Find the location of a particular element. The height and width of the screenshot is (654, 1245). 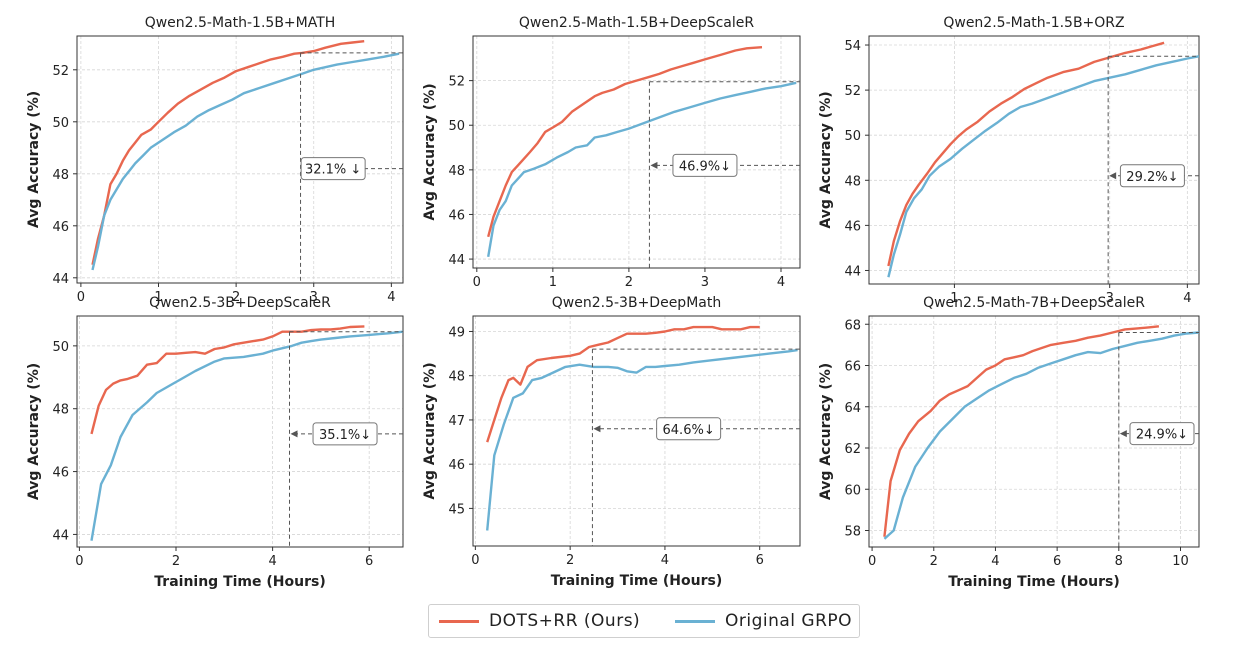

y-tick-label: 47 is located at coordinates (456, 421).